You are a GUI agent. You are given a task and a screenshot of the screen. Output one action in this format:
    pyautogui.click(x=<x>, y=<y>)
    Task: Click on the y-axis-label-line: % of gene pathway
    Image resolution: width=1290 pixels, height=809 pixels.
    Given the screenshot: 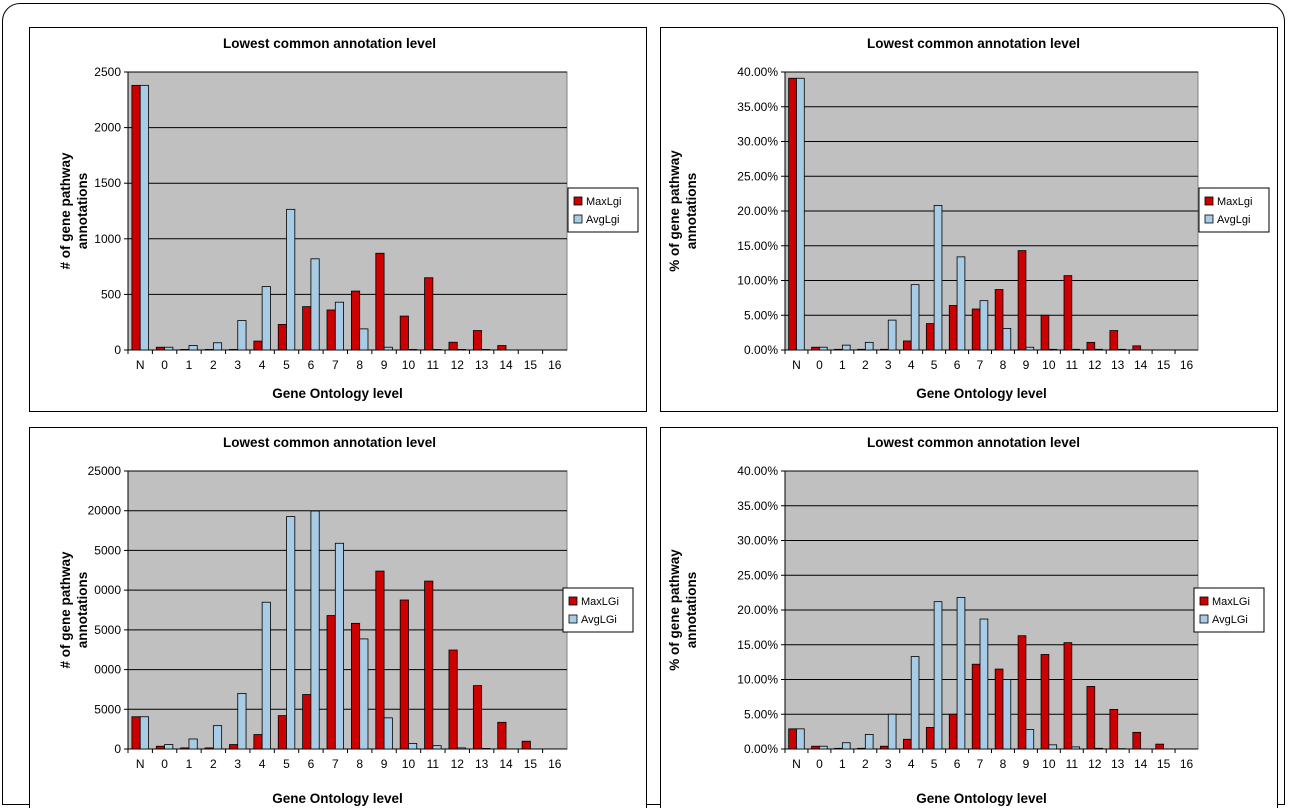 What is the action you would take?
    pyautogui.click(x=674, y=610)
    